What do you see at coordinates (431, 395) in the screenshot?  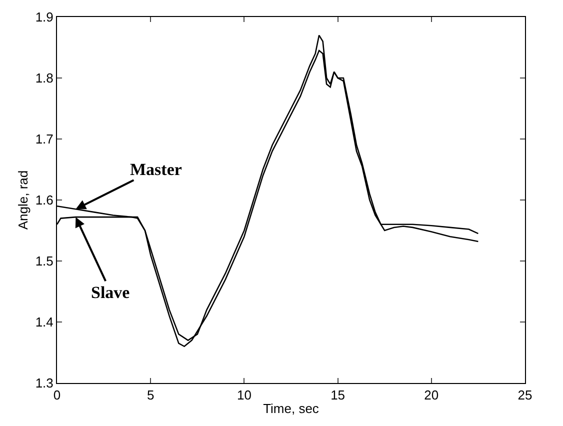 I see `x-tick-label: 20` at bounding box center [431, 395].